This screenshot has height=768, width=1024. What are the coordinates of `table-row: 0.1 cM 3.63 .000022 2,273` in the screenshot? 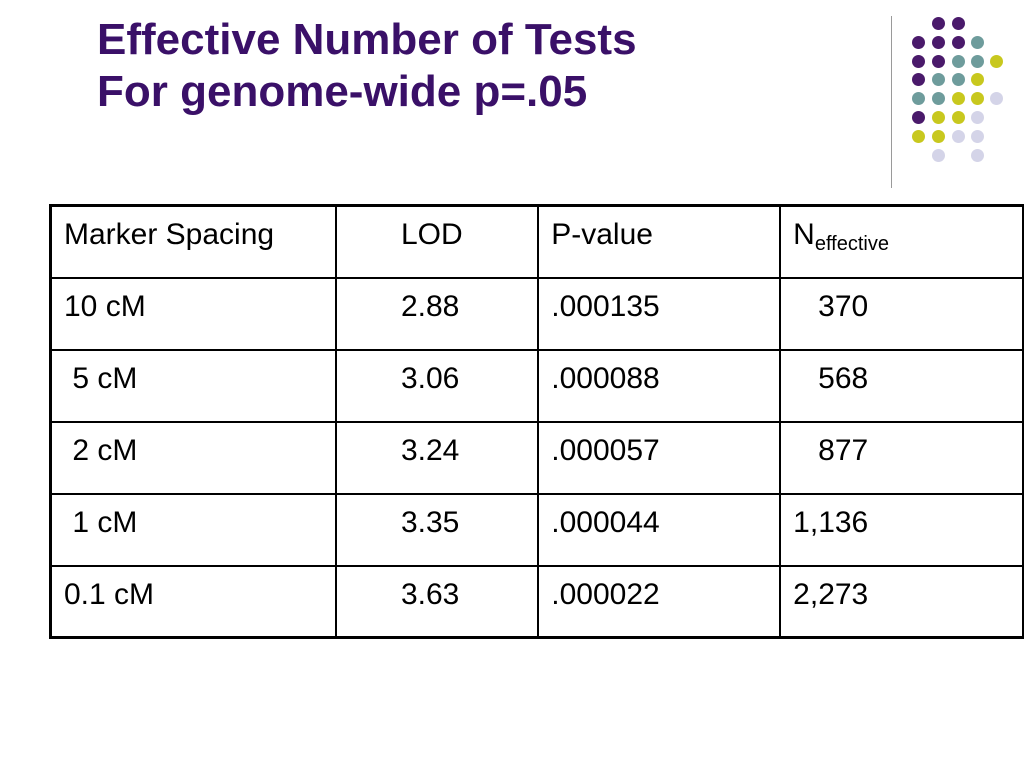 It's located at (536, 601).